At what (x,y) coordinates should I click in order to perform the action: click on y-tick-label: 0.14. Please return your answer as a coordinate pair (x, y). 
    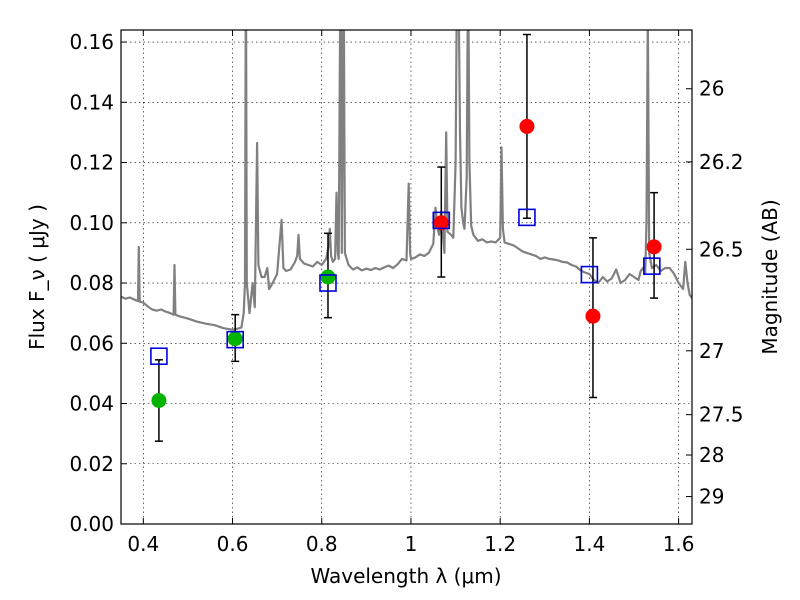
    Looking at the image, I should click on (91, 102).